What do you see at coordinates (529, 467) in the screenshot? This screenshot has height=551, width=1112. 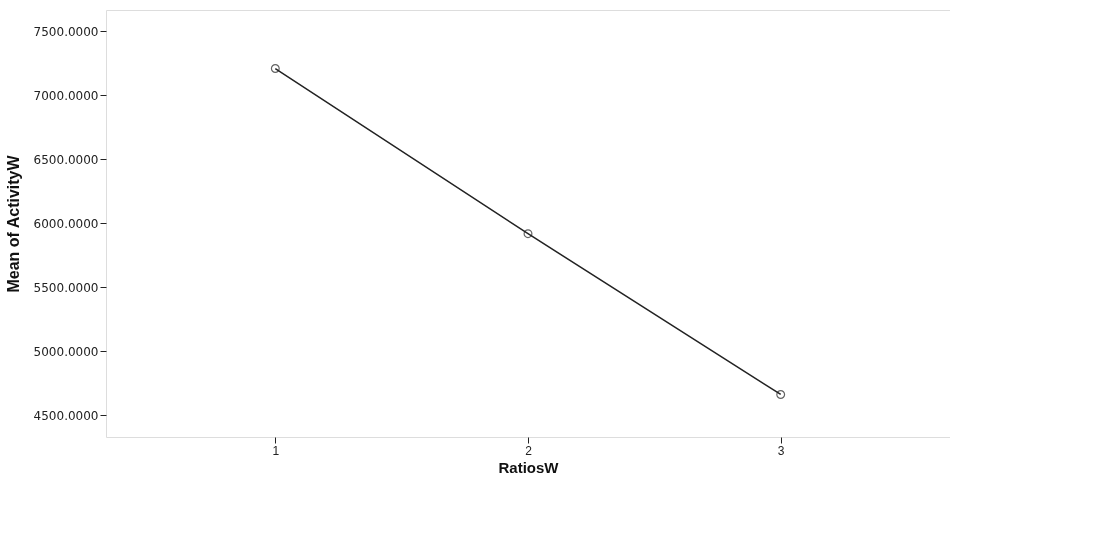 I see `x-axis-title: RatiosW` at bounding box center [529, 467].